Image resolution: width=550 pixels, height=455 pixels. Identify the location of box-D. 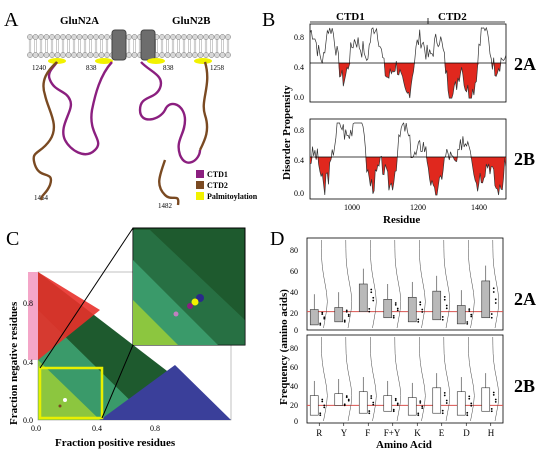
(461, 315).